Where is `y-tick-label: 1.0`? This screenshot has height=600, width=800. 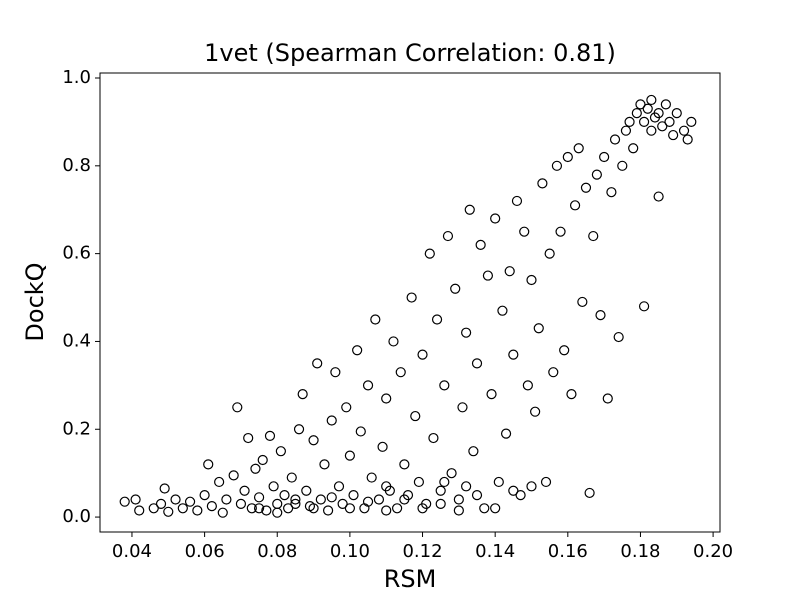 y-tick-label: 1.0 is located at coordinates (76, 77).